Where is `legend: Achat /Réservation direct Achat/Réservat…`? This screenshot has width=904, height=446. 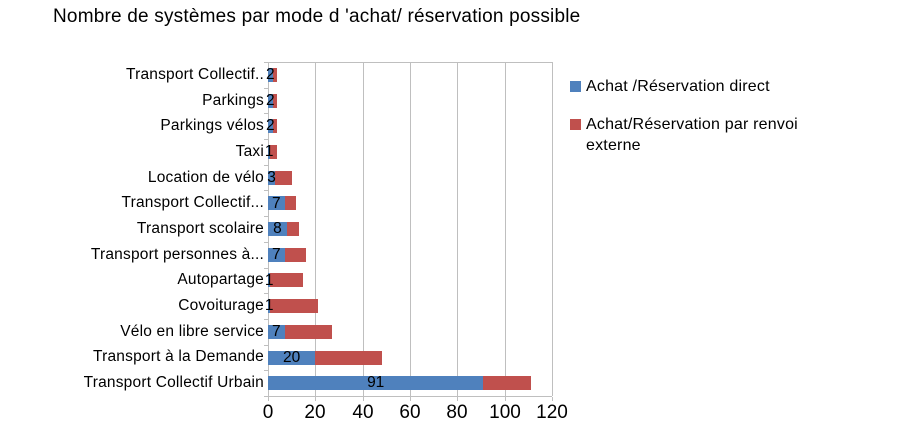 legend: Achat /Réservation direct Achat/Réservat… is located at coordinates (726, 124).